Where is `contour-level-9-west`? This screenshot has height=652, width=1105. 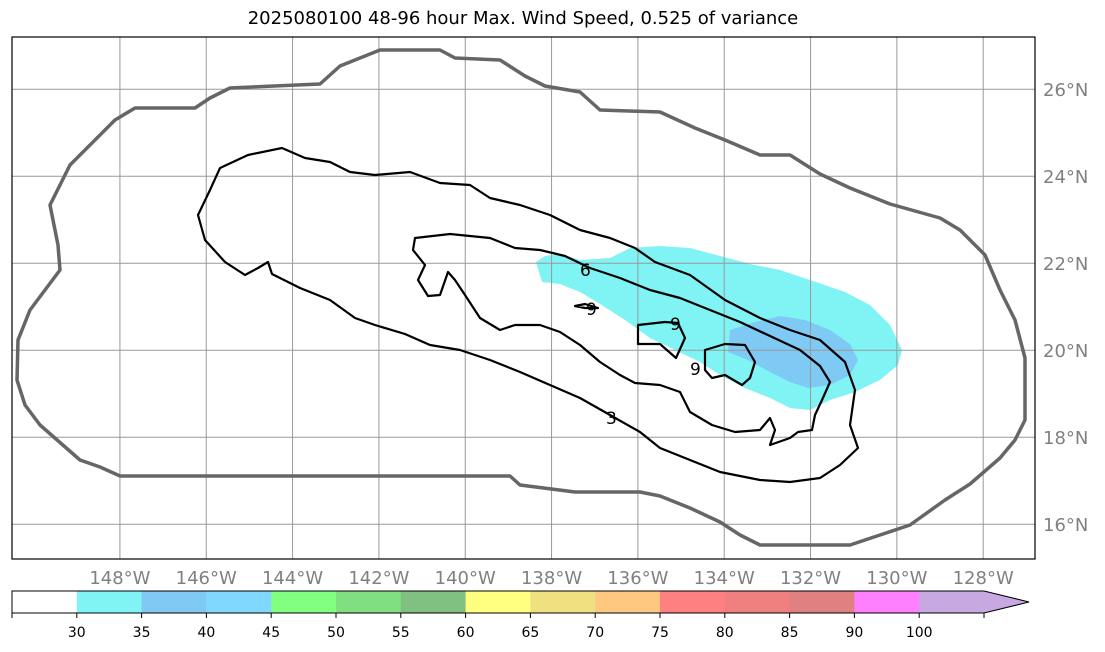 contour-level-9-west is located at coordinates (661, 340).